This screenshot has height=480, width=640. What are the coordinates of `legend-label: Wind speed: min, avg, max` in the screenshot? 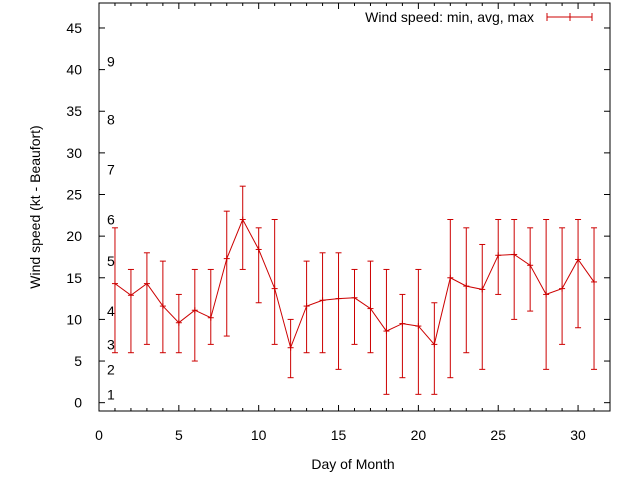 It's located at (449, 17).